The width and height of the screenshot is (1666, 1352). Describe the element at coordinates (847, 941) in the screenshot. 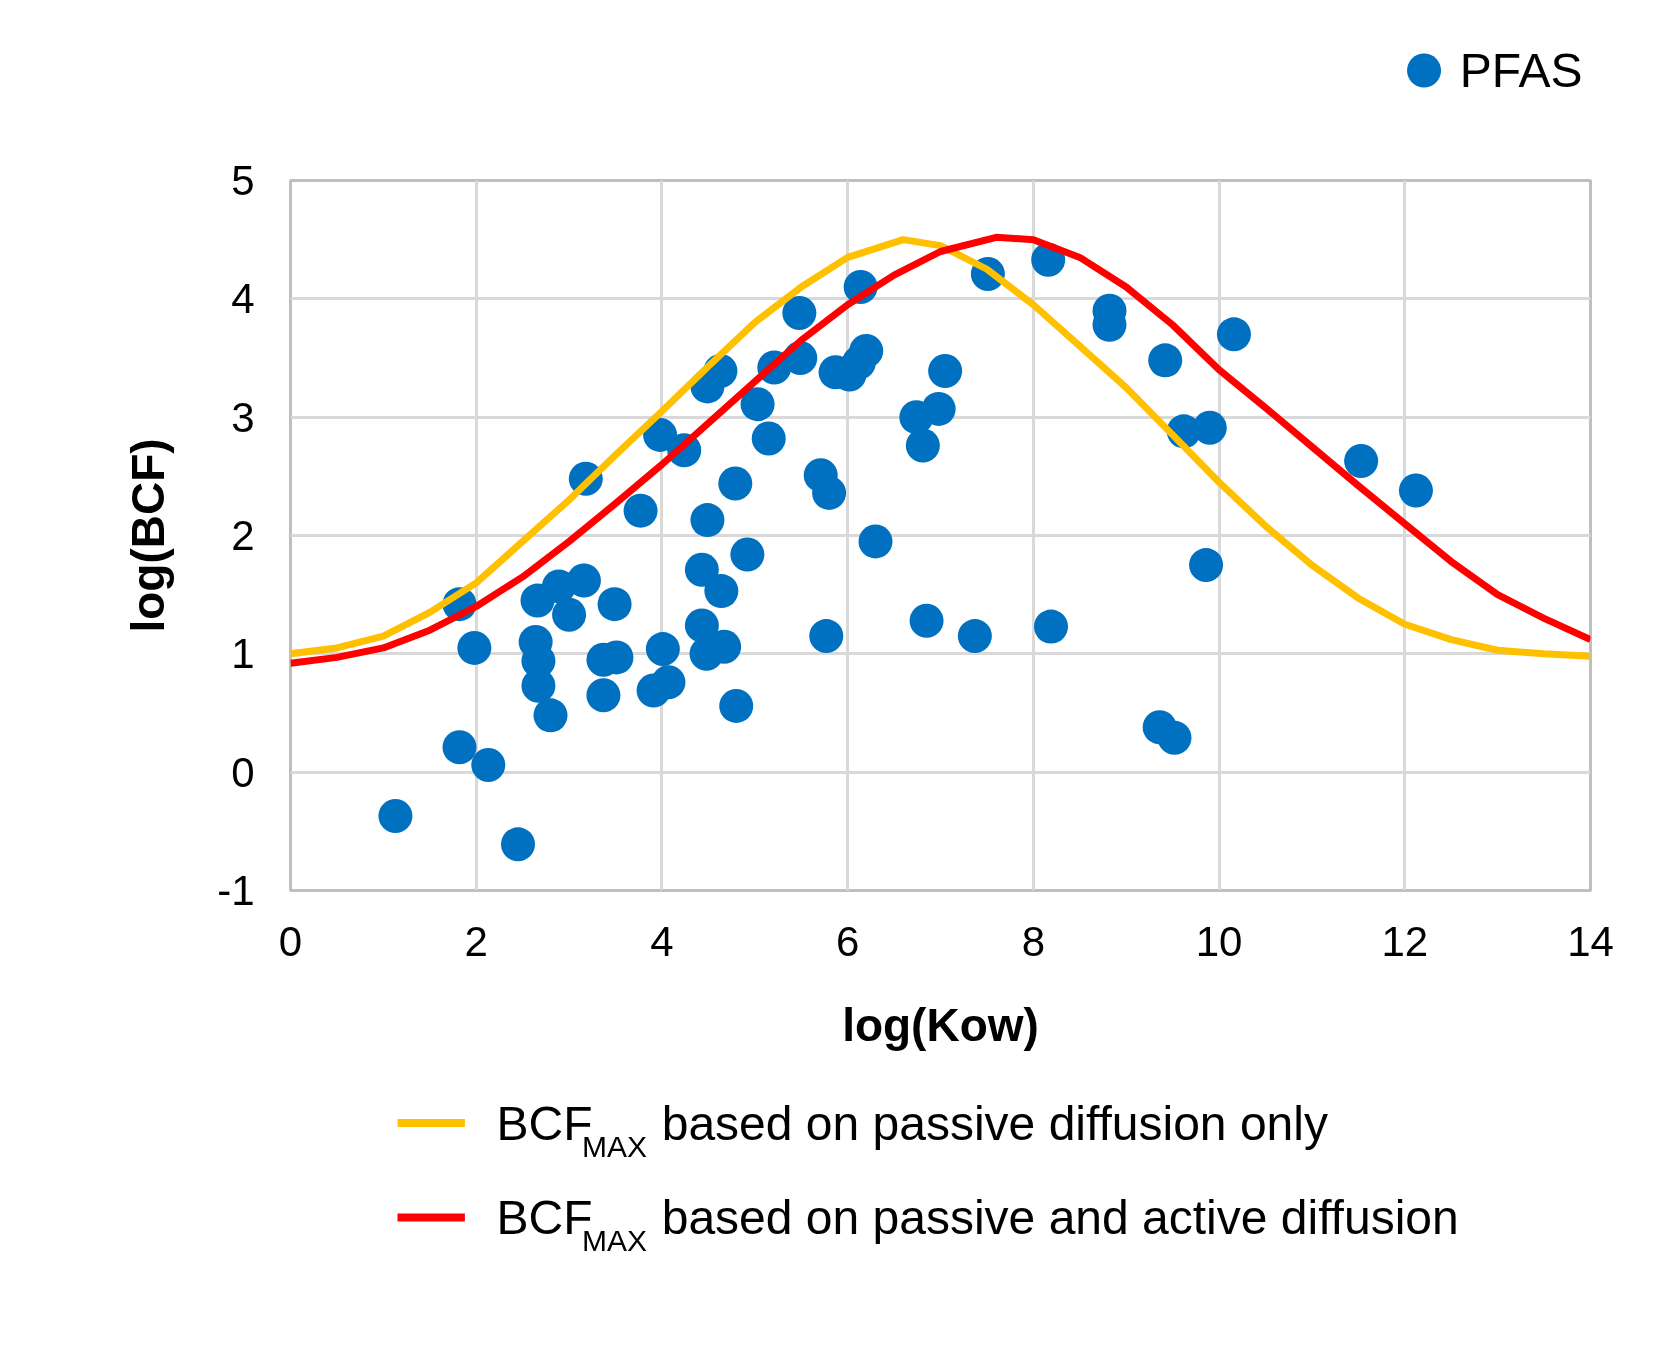

I see `x-tick-label: 6` at that location.